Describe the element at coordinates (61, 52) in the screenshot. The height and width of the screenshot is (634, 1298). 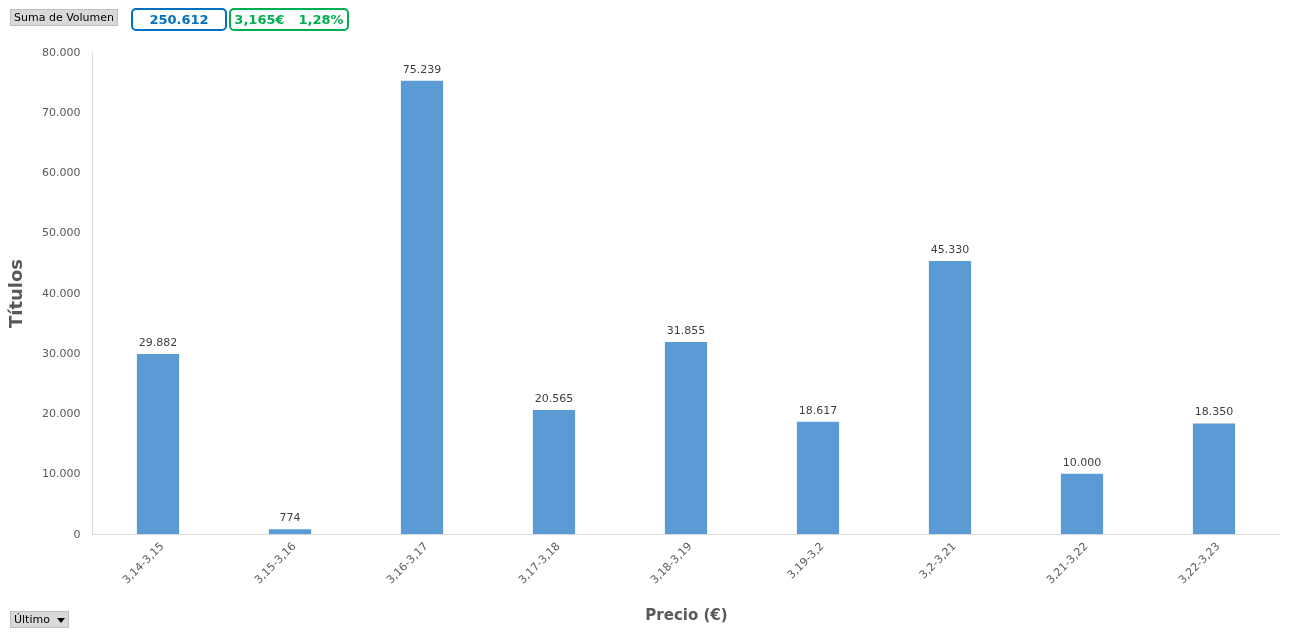
I see `y-tick-label: 80.000` at that location.